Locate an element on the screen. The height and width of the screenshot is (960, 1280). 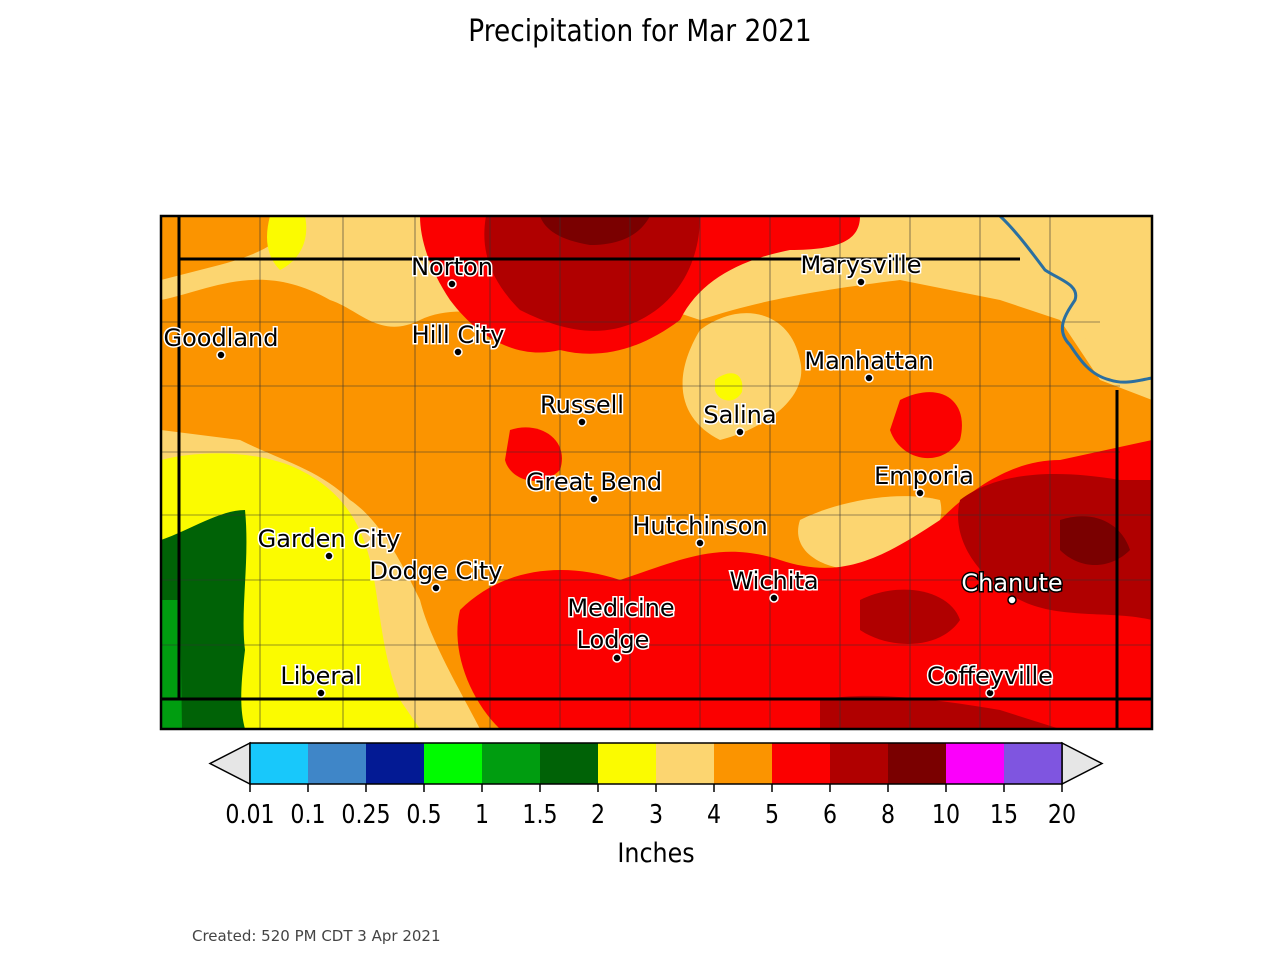
svg-text: Medicine is located at coordinates (620, 608).